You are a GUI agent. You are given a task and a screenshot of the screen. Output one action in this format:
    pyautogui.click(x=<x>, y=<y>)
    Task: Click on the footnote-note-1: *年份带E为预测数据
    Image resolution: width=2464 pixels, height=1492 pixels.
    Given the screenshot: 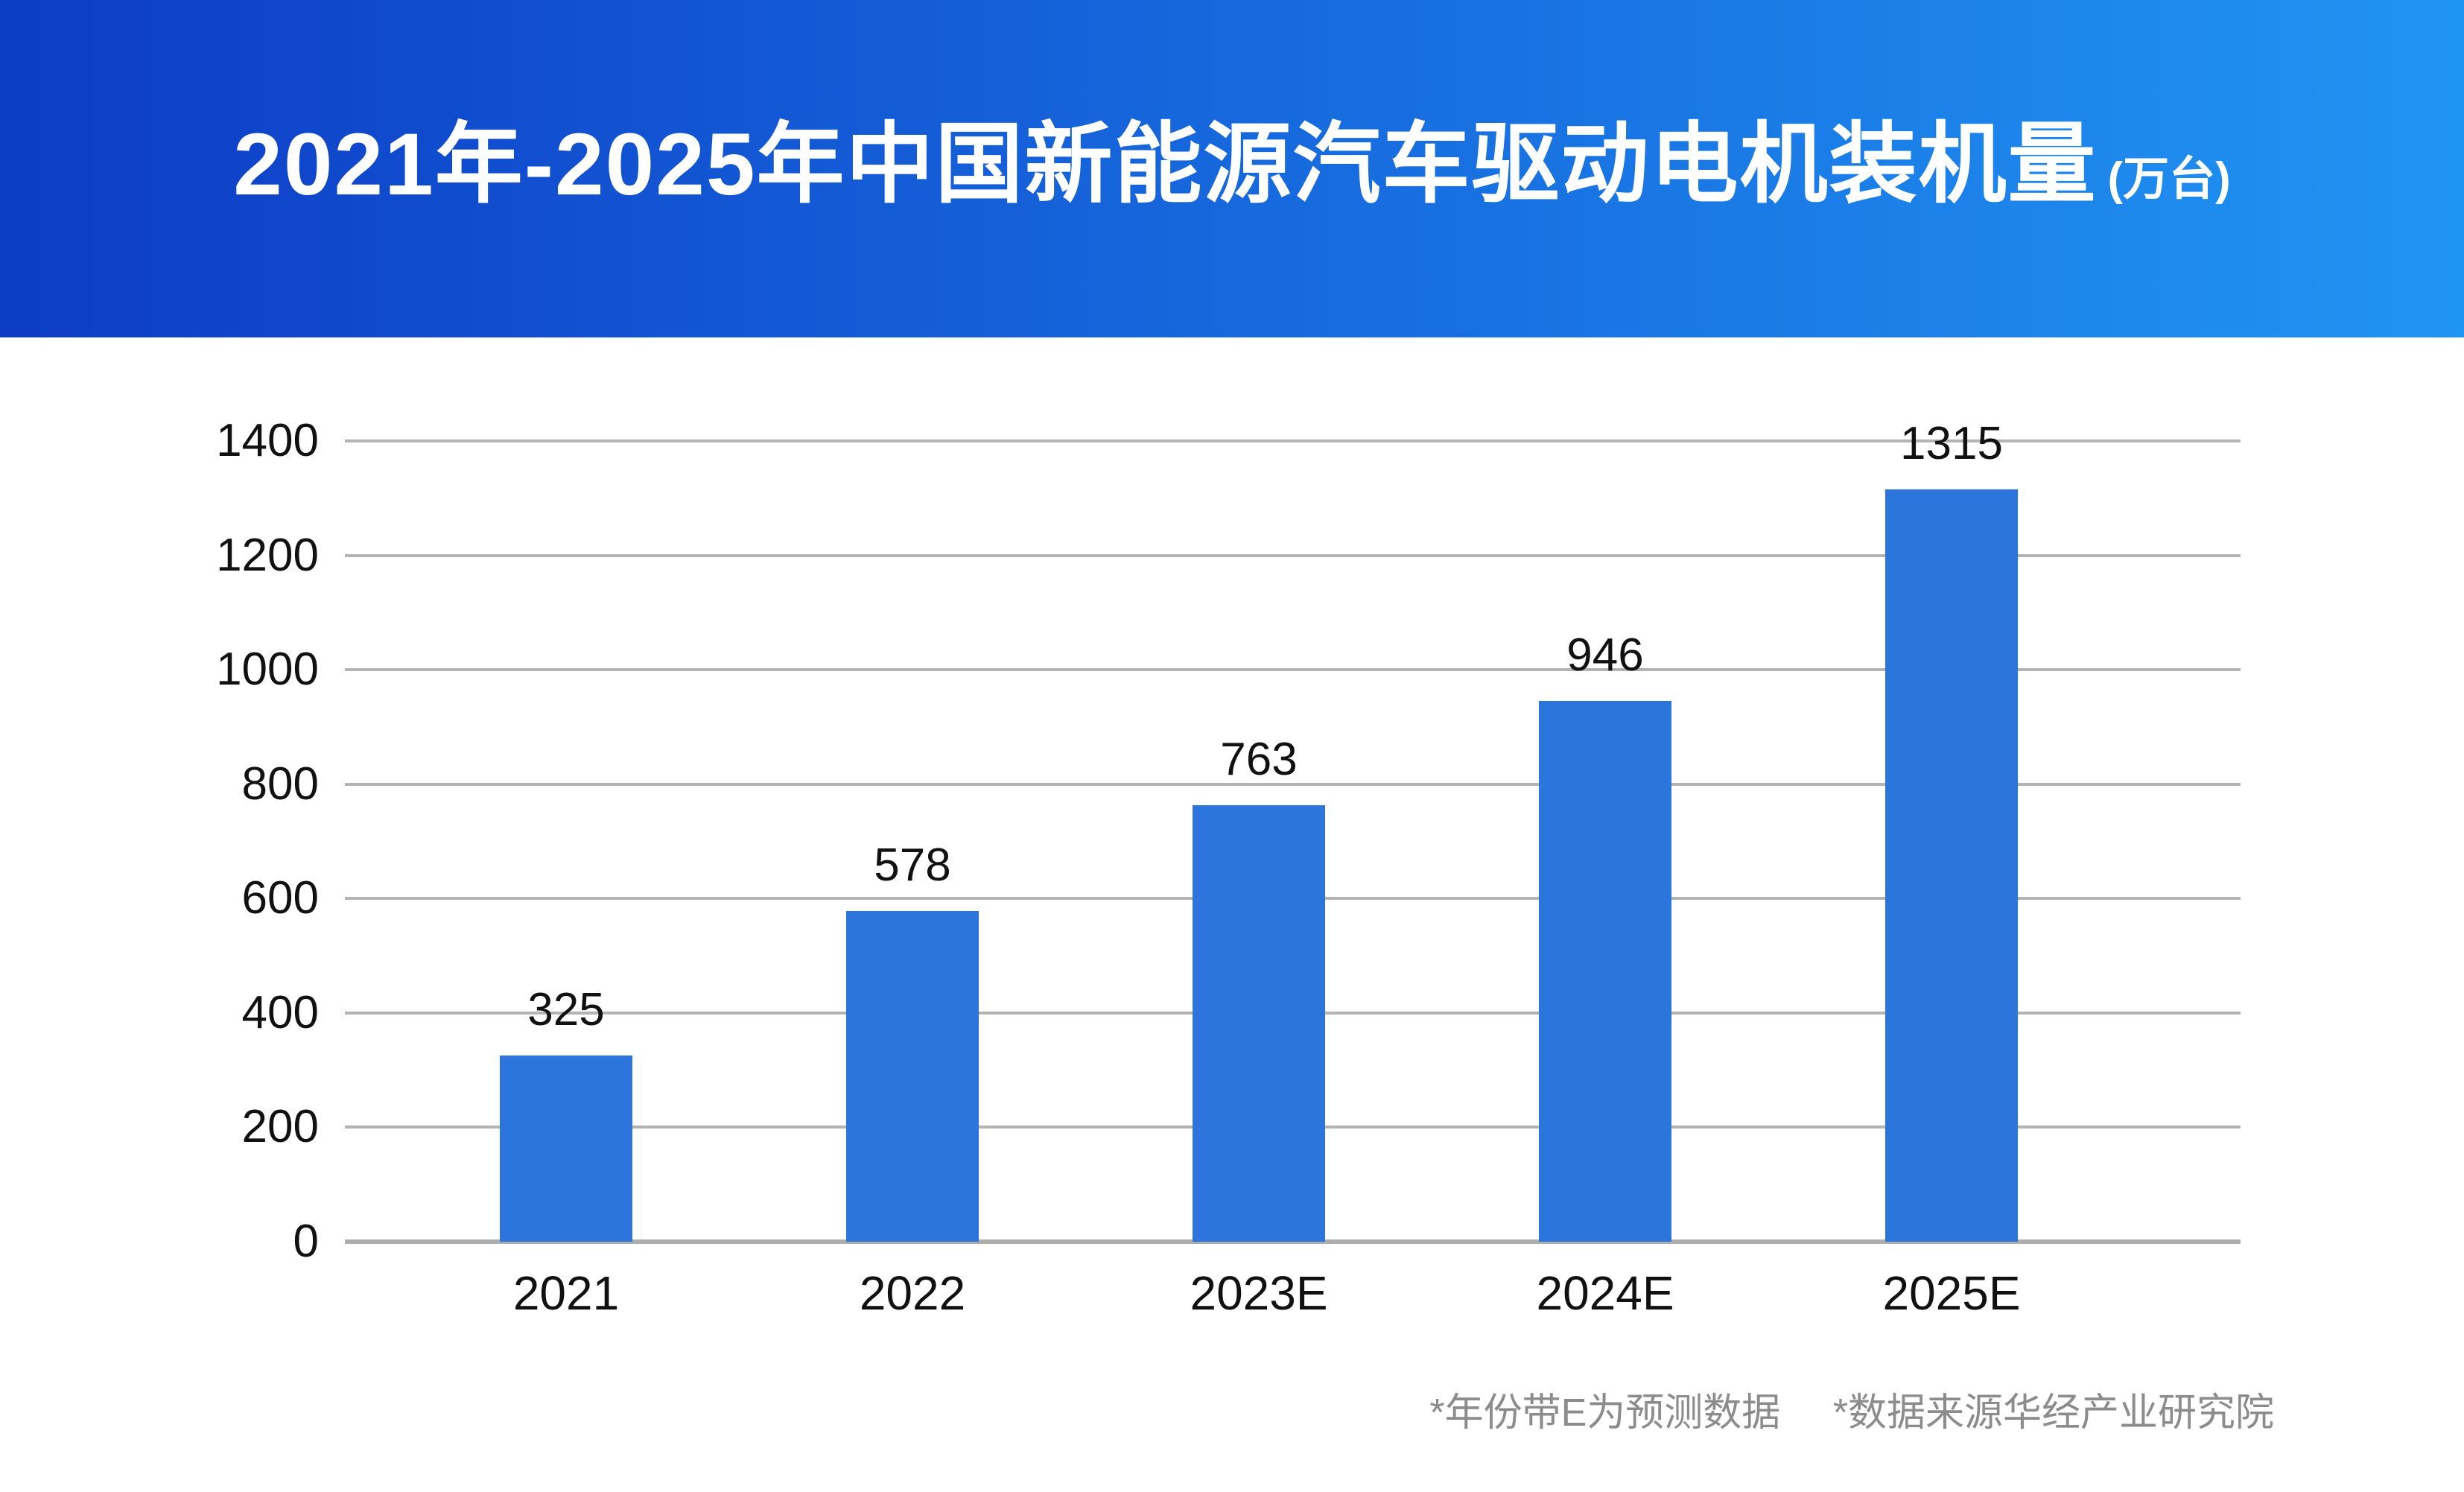 What is the action you would take?
    pyautogui.click(x=1605, y=1413)
    